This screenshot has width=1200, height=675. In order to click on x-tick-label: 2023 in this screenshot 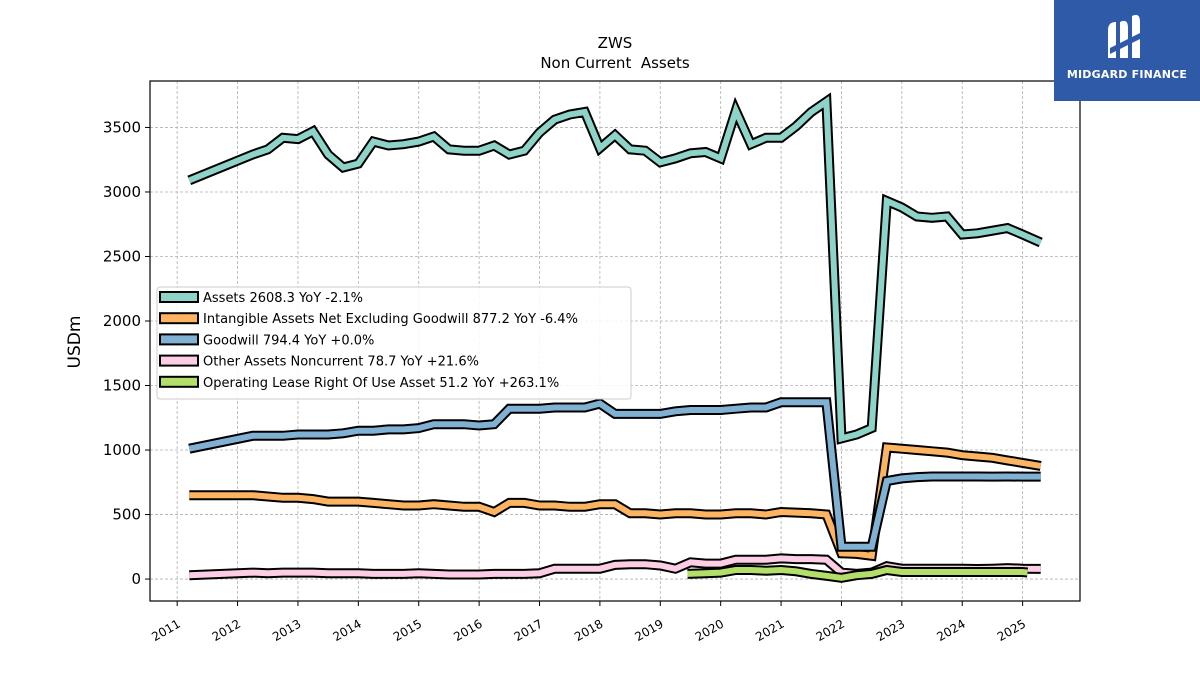, I will do `click(890, 630)`.